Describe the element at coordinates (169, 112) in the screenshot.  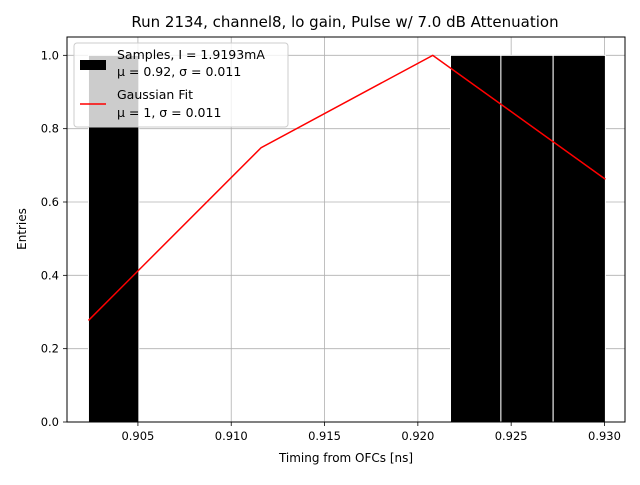
I see `legend-fit-stats: μ = 1, σ = 0.011` at that location.